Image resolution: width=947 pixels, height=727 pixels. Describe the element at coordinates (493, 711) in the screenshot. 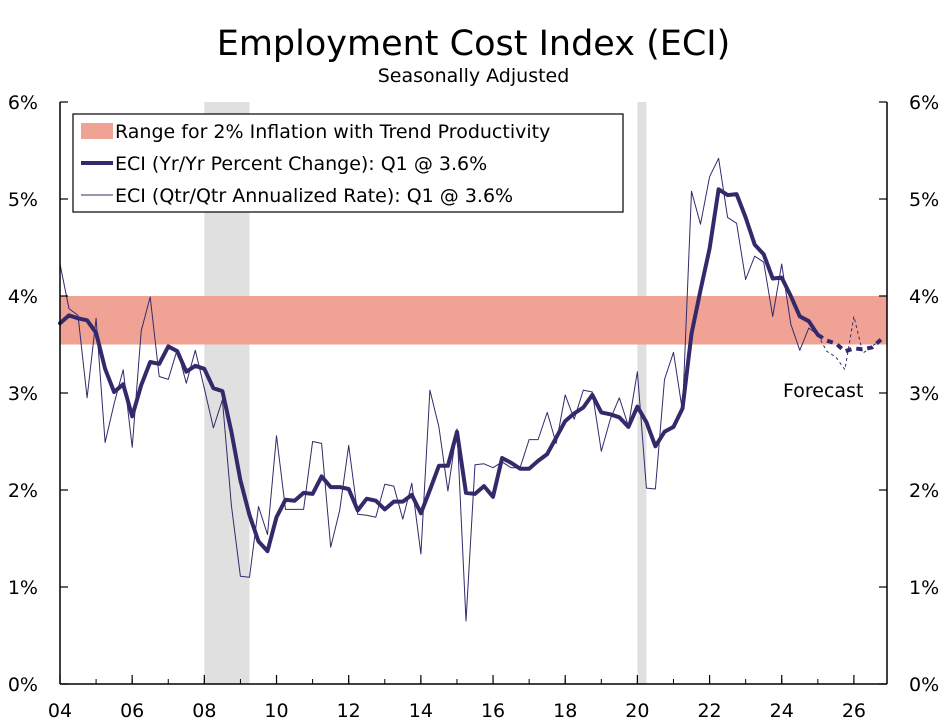

I see `x-tick-label: 16` at that location.